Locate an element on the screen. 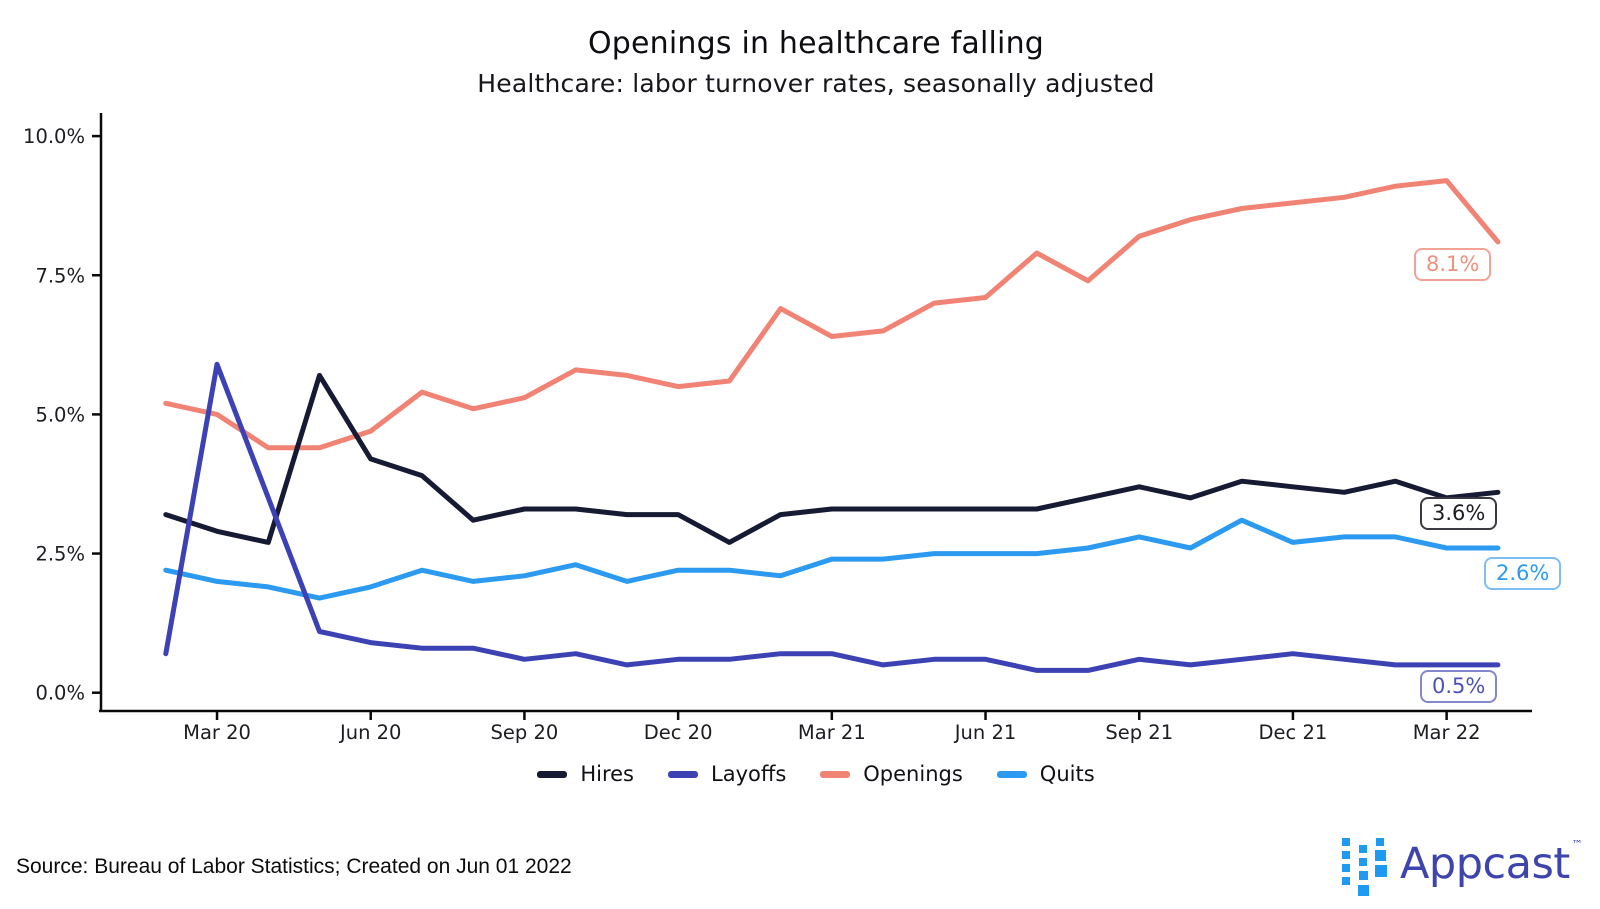 The height and width of the screenshot is (909, 1600). appcast-logo: Appcast ™ is located at coordinates (1461, 866).